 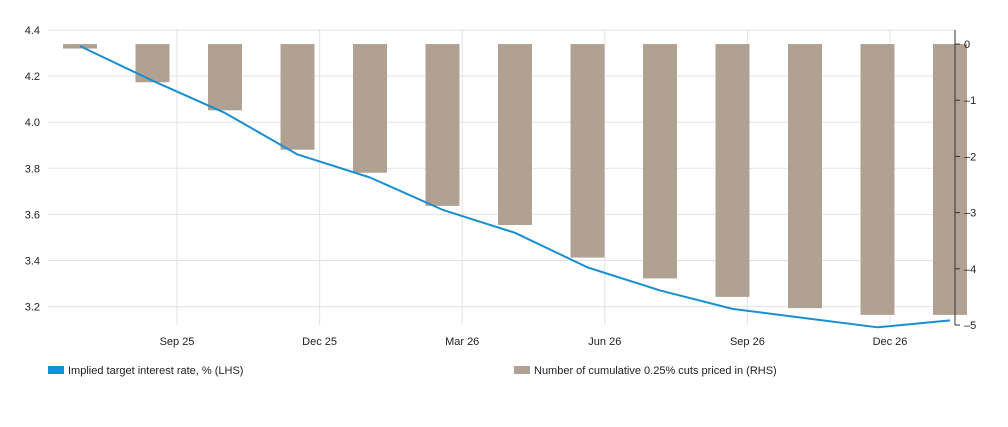 I want to click on x-tick-label: Sep 26, so click(x=747, y=342).